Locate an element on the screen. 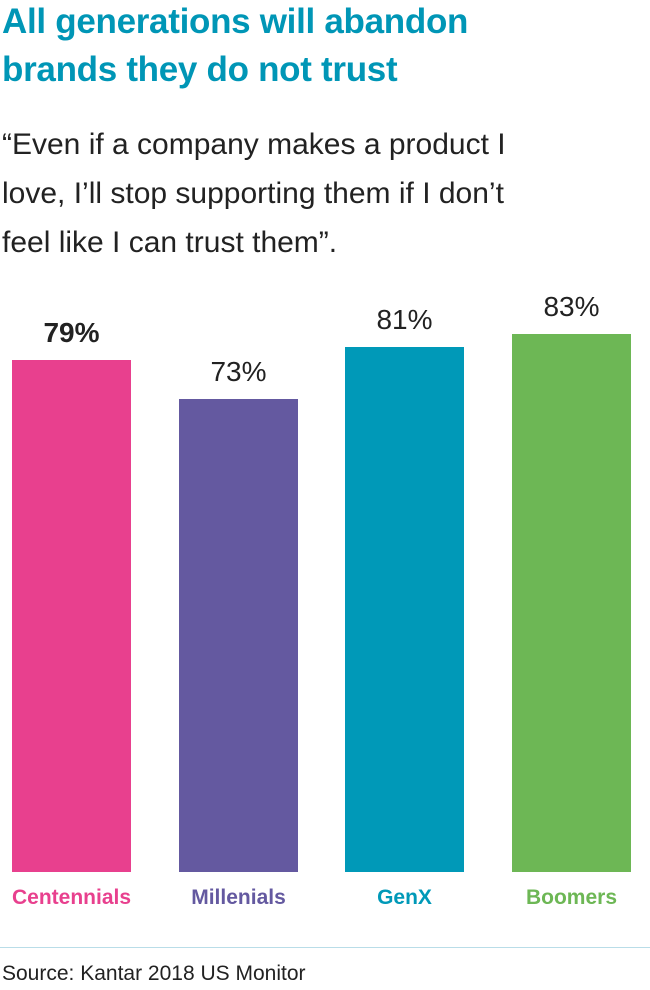 This screenshot has width=650, height=990. value-label: 81% is located at coordinates (404, 320).